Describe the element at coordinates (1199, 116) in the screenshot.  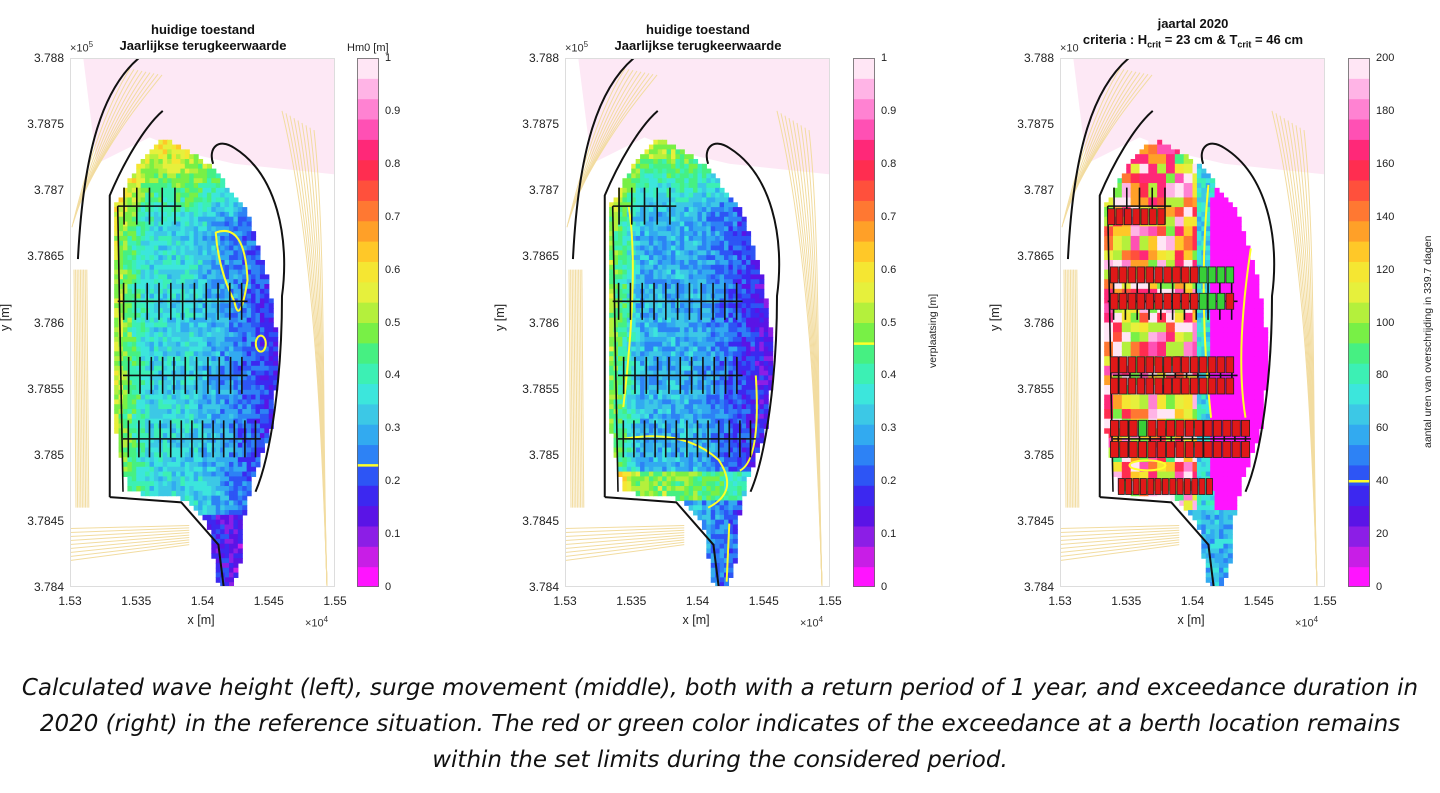
I see `sea-area` at that location.